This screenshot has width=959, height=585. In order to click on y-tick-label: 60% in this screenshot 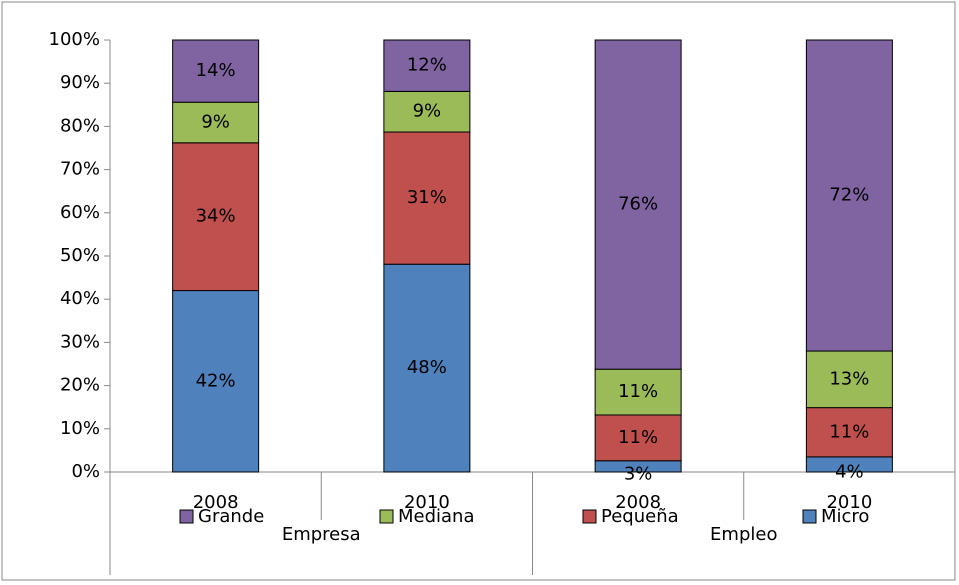, I will do `click(80, 212)`.